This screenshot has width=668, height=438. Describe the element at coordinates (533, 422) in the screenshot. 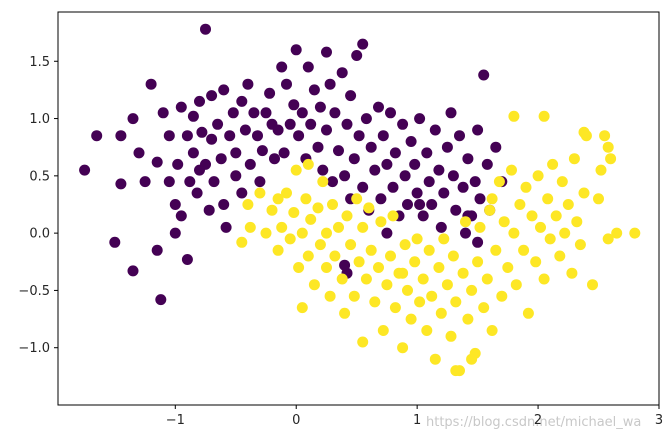

I see `watermark: https://blog.csdn.net/michael_wa` at that location.